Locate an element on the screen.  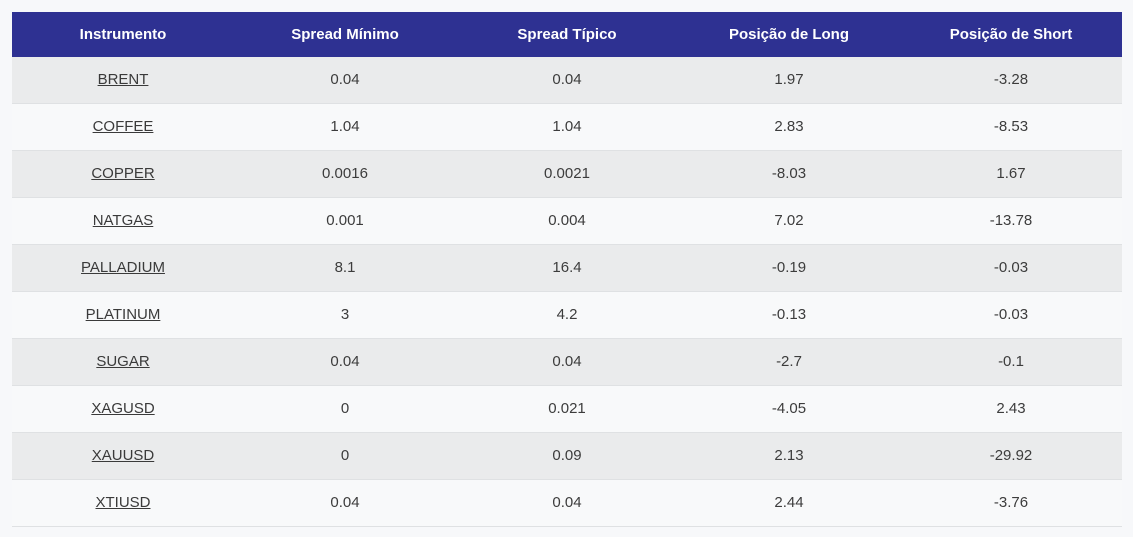
spread-typical-cell: 4.2 is located at coordinates (567, 315).